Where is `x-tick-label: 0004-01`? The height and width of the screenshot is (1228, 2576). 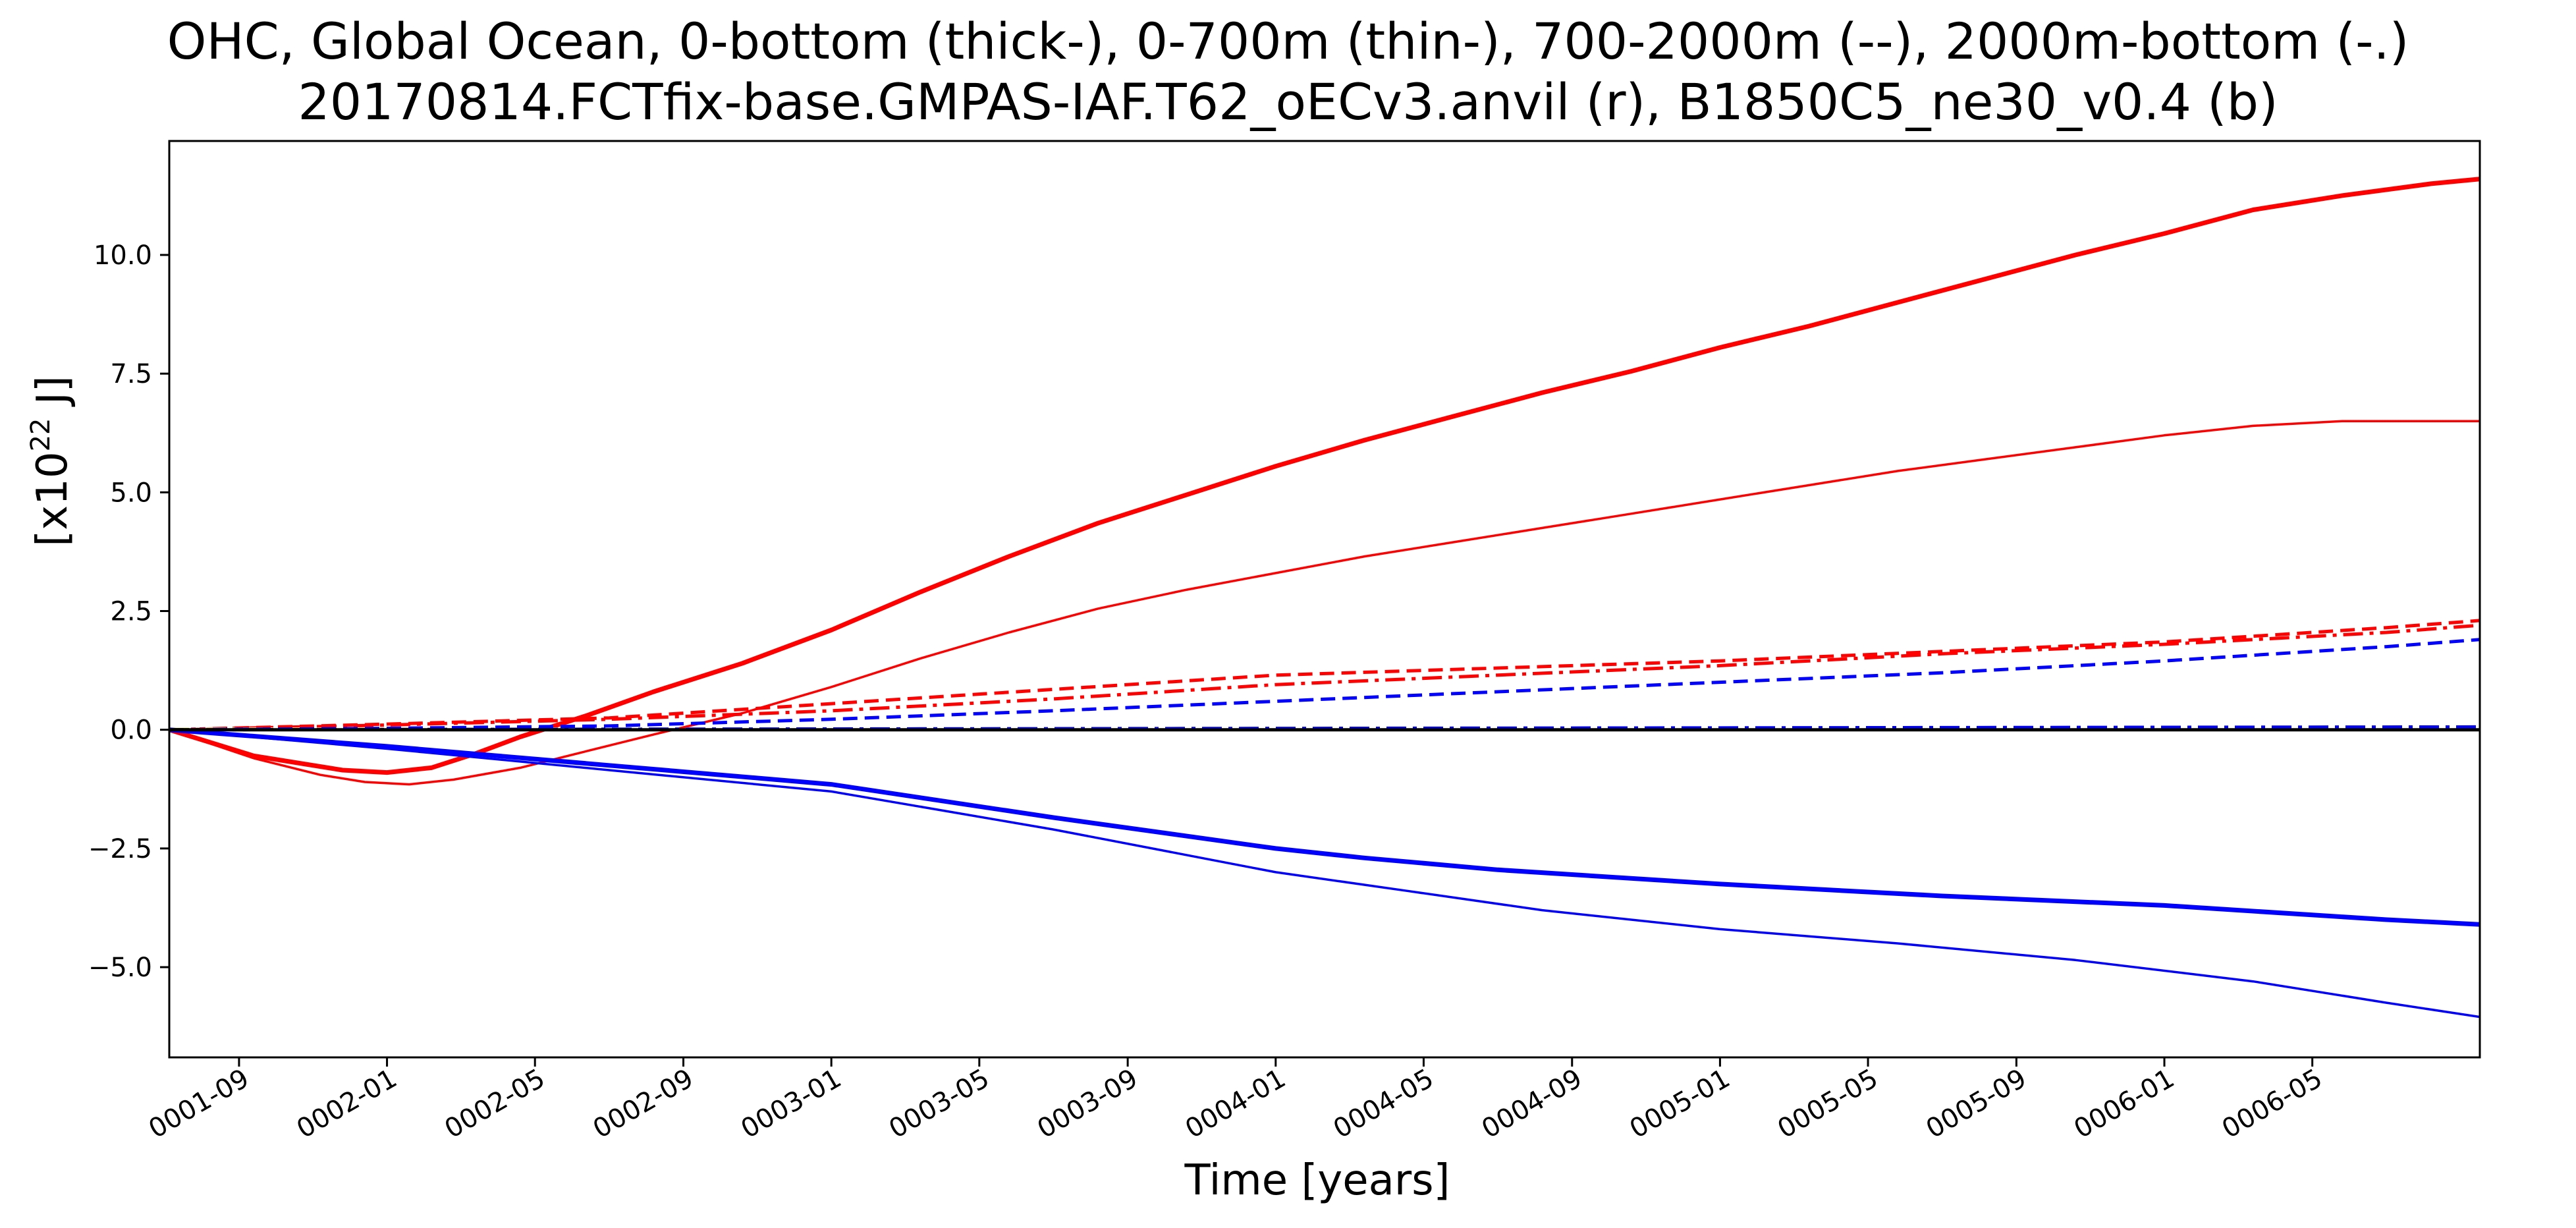 x-tick-label: 0004-01 is located at coordinates (1235, 1103).